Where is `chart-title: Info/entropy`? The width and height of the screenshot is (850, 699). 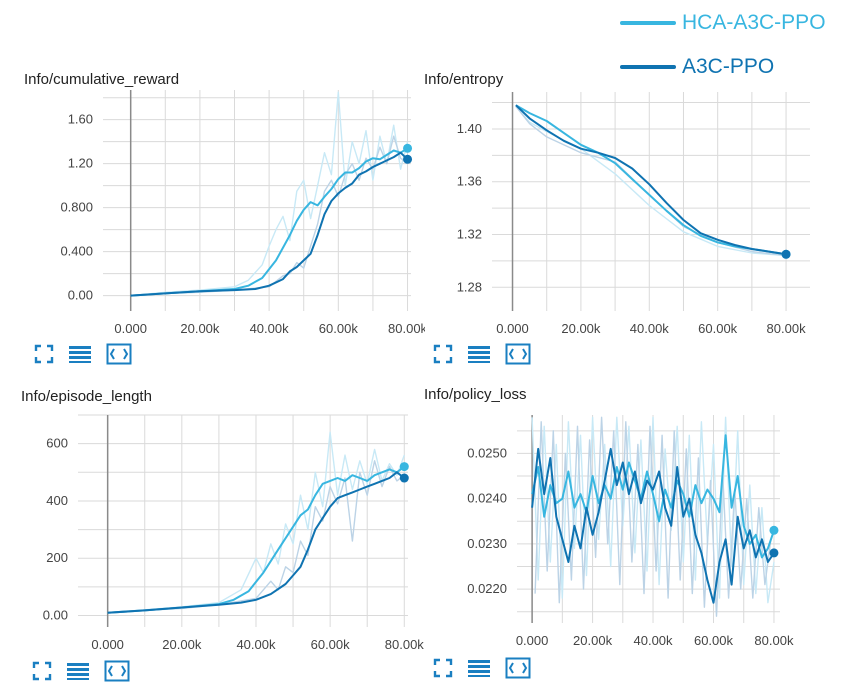
chart-title: Info/entropy is located at coordinates (464, 79).